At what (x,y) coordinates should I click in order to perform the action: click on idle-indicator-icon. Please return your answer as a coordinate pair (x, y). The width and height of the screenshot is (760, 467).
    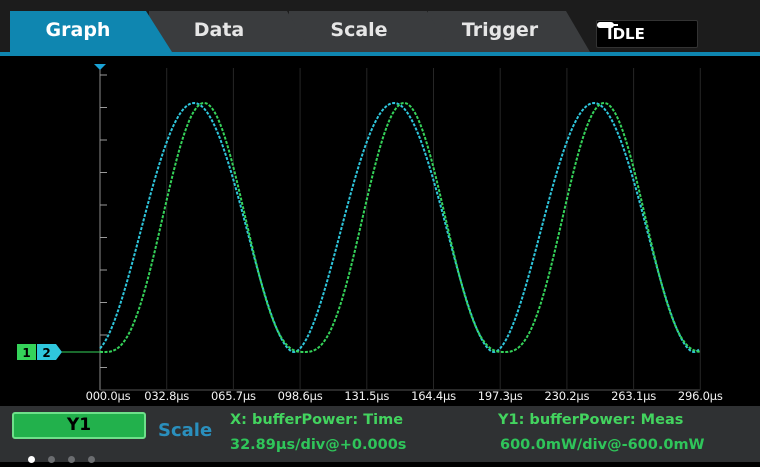
    Looking at the image, I should click on (607, 25).